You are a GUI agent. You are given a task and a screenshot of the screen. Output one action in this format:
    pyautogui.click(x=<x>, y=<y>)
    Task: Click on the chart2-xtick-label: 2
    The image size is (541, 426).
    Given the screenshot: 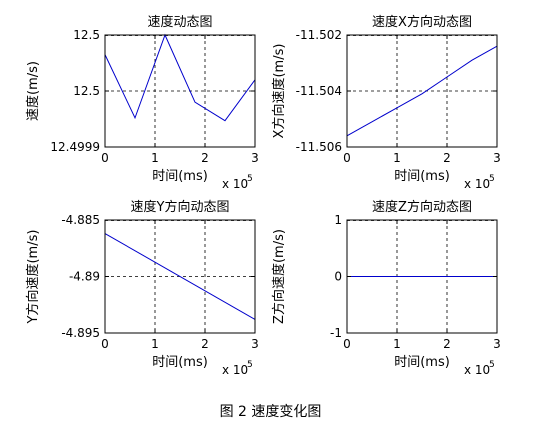 What is the action you would take?
    pyautogui.click(x=447, y=158)
    